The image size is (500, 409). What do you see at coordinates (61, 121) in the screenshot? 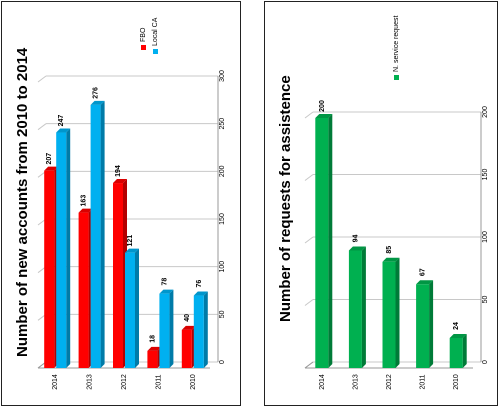
I see `data-label: 247` at bounding box center [61, 121].